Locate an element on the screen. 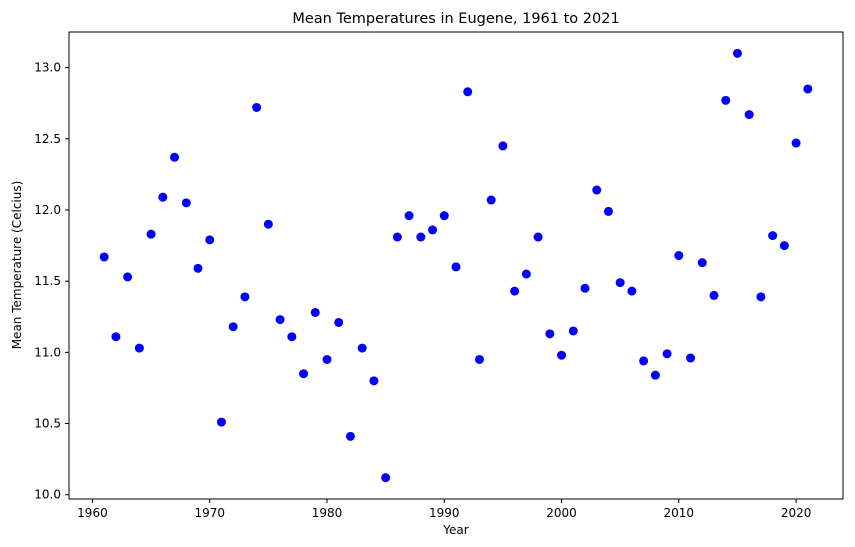 This screenshot has width=855, height=547. x-tick-label: 1960 is located at coordinates (92, 513).